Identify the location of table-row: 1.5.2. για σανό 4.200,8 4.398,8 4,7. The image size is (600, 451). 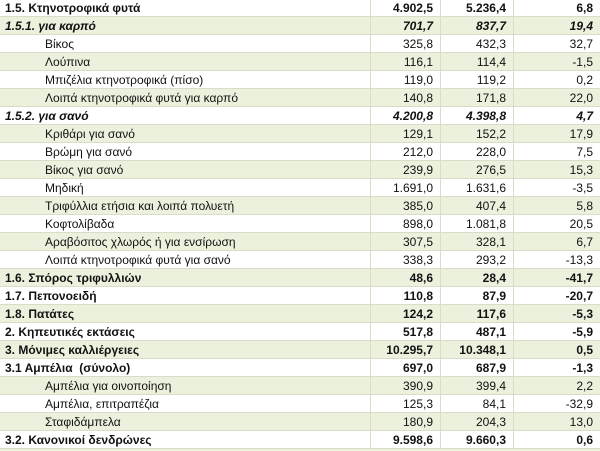
(300, 116).